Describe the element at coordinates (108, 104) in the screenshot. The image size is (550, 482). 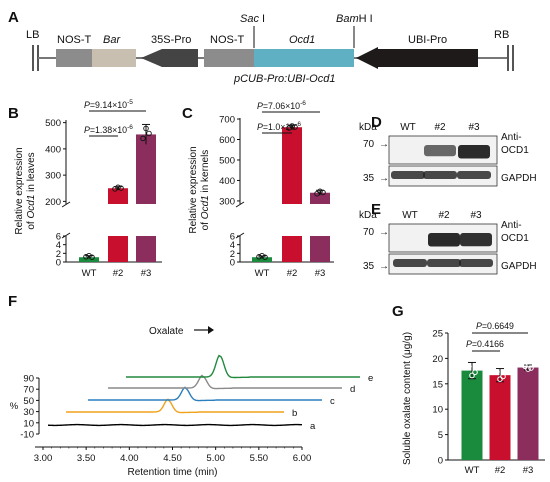
I see `stat-p-value: P=9.14×10-5` at that location.